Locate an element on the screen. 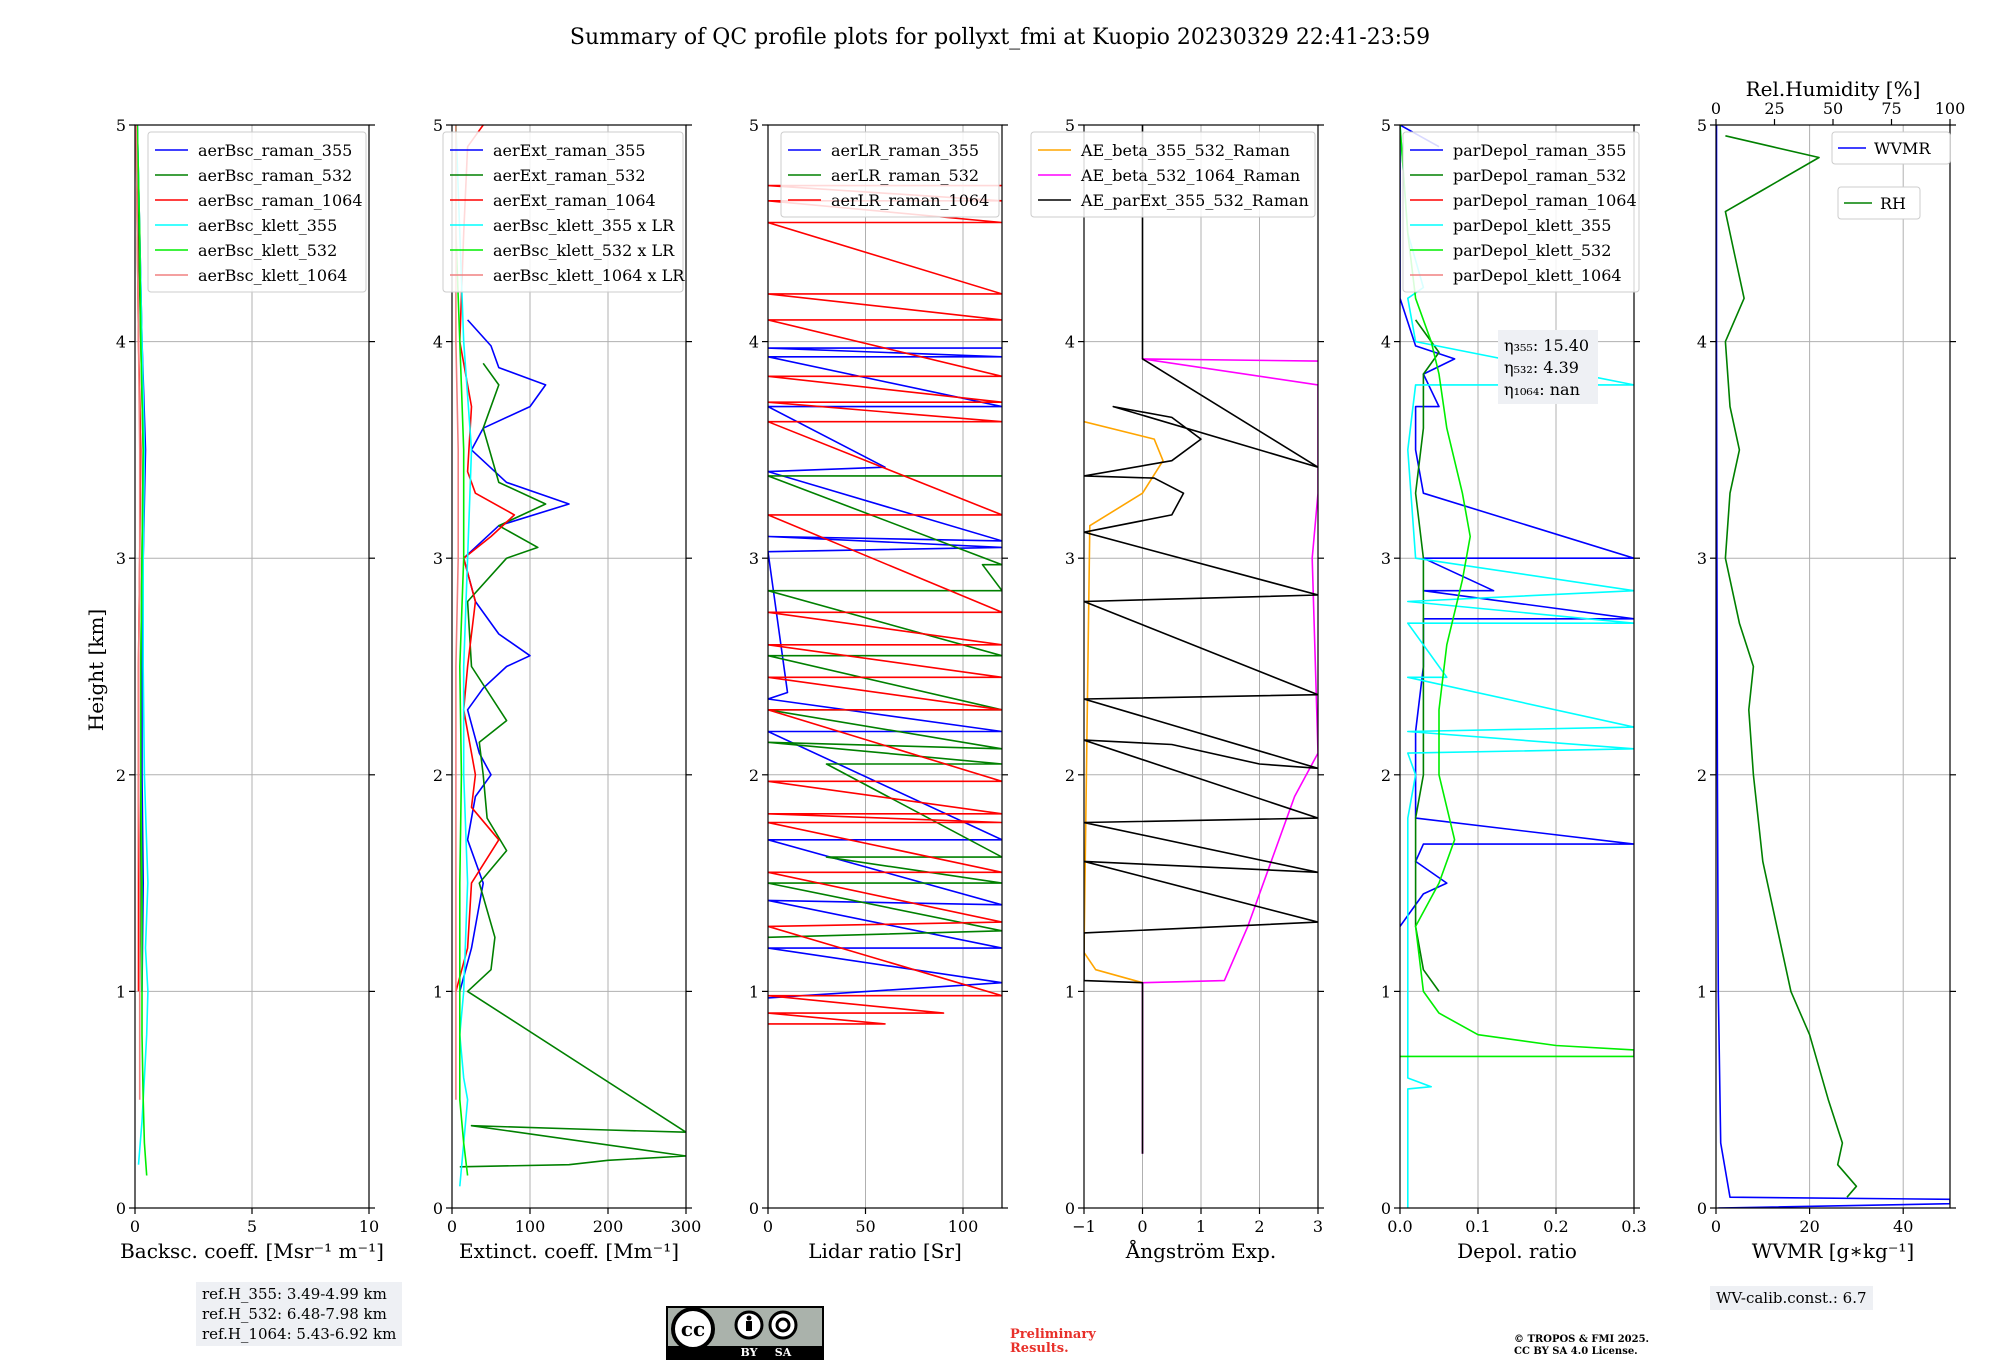  x-tick-label-3: 0.3 is located at coordinates (1633, 1226).